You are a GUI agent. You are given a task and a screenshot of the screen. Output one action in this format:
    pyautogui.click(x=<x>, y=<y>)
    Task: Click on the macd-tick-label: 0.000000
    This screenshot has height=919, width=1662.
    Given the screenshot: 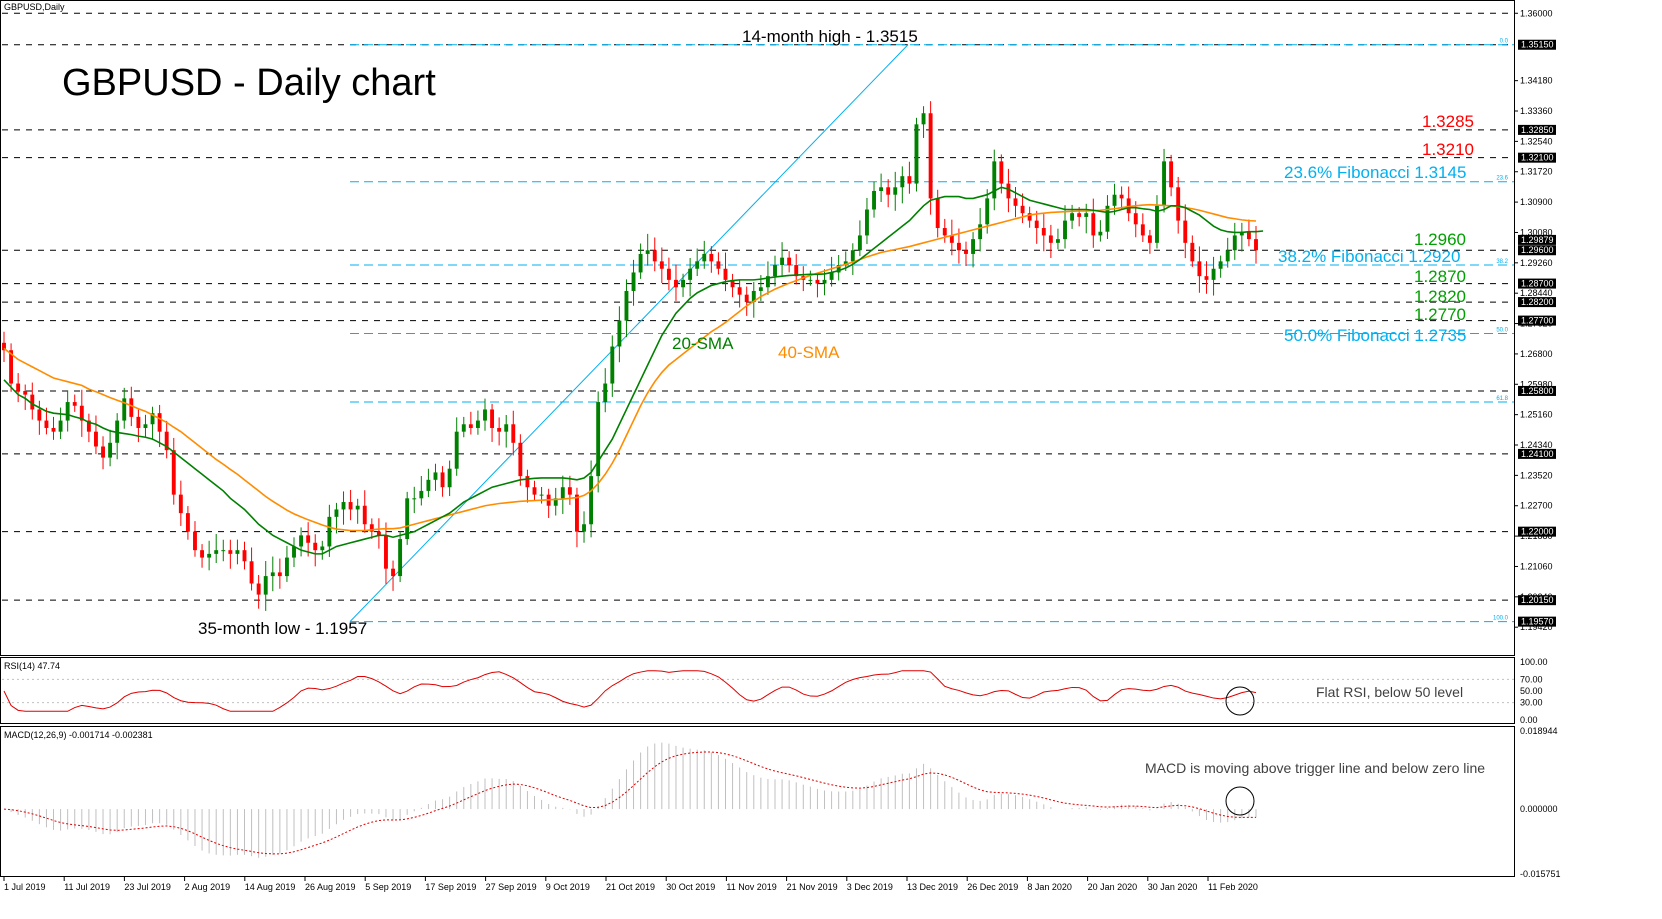 What is the action you would take?
    pyautogui.click(x=1539, y=809)
    